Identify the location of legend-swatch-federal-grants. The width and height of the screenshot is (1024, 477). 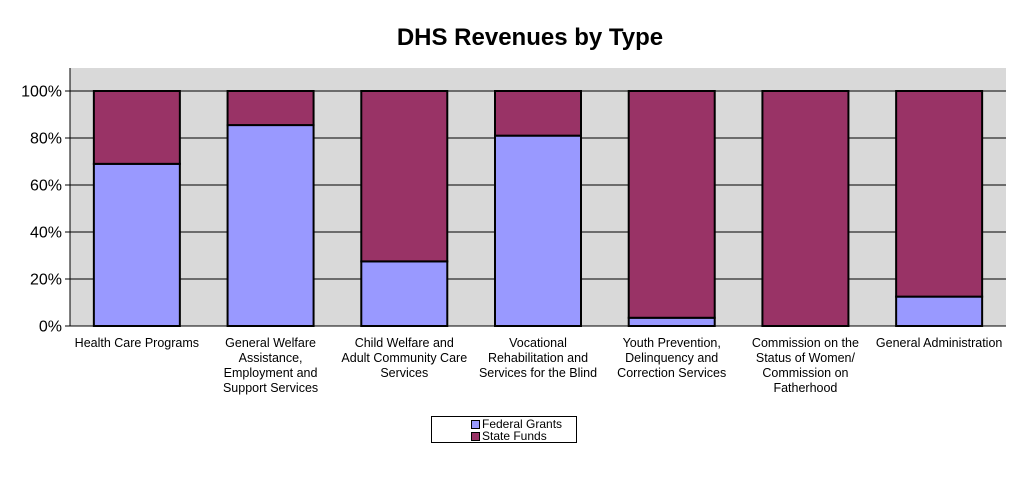
(475, 424).